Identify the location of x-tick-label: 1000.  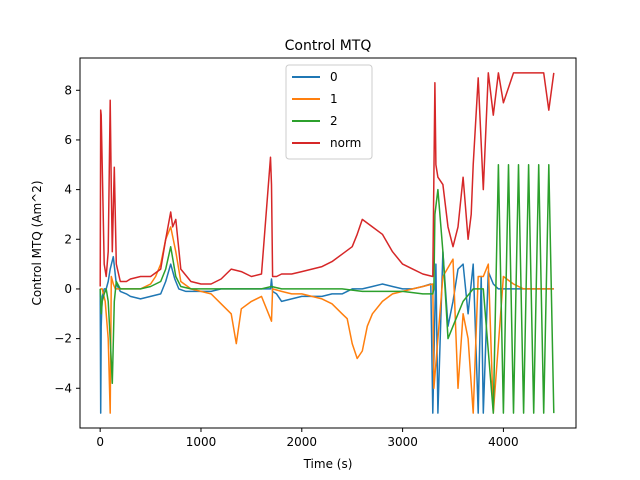
(201, 442).